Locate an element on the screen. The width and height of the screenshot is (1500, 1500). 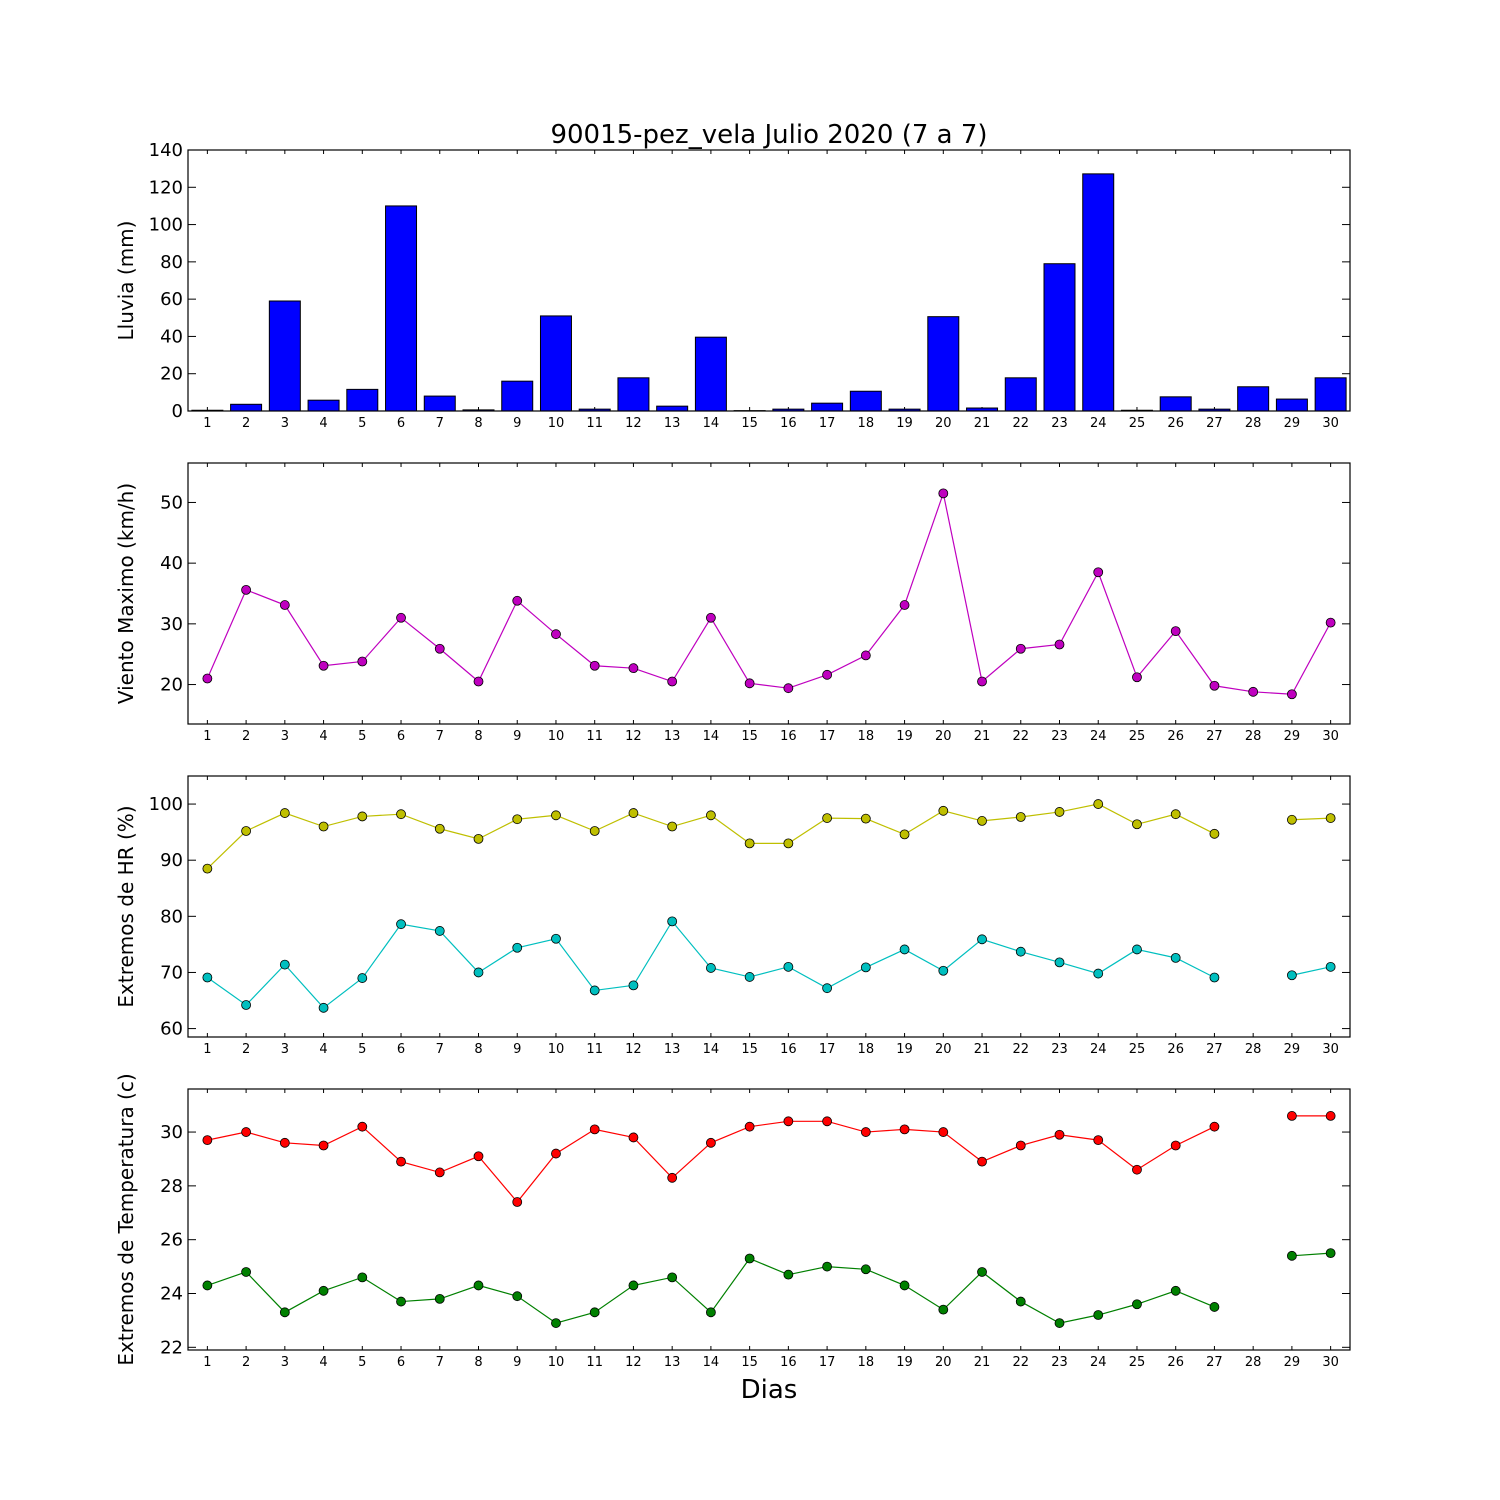
y-axis-label: Extremos de Temperatura (c) is located at coordinates (126, 1219).